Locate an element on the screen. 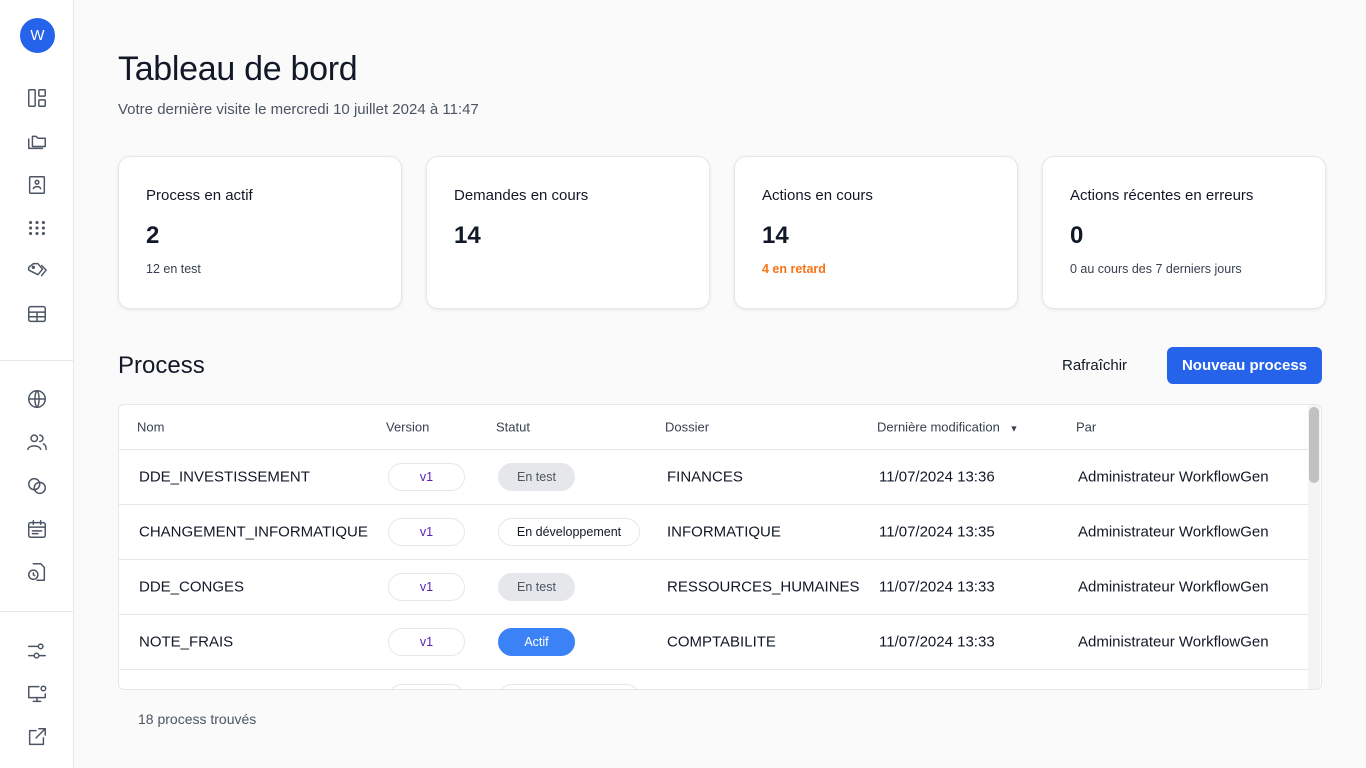 The height and width of the screenshot is (768, 1366). card-subtext: 0 au cours des 7 derniers jours is located at coordinates (1156, 269).